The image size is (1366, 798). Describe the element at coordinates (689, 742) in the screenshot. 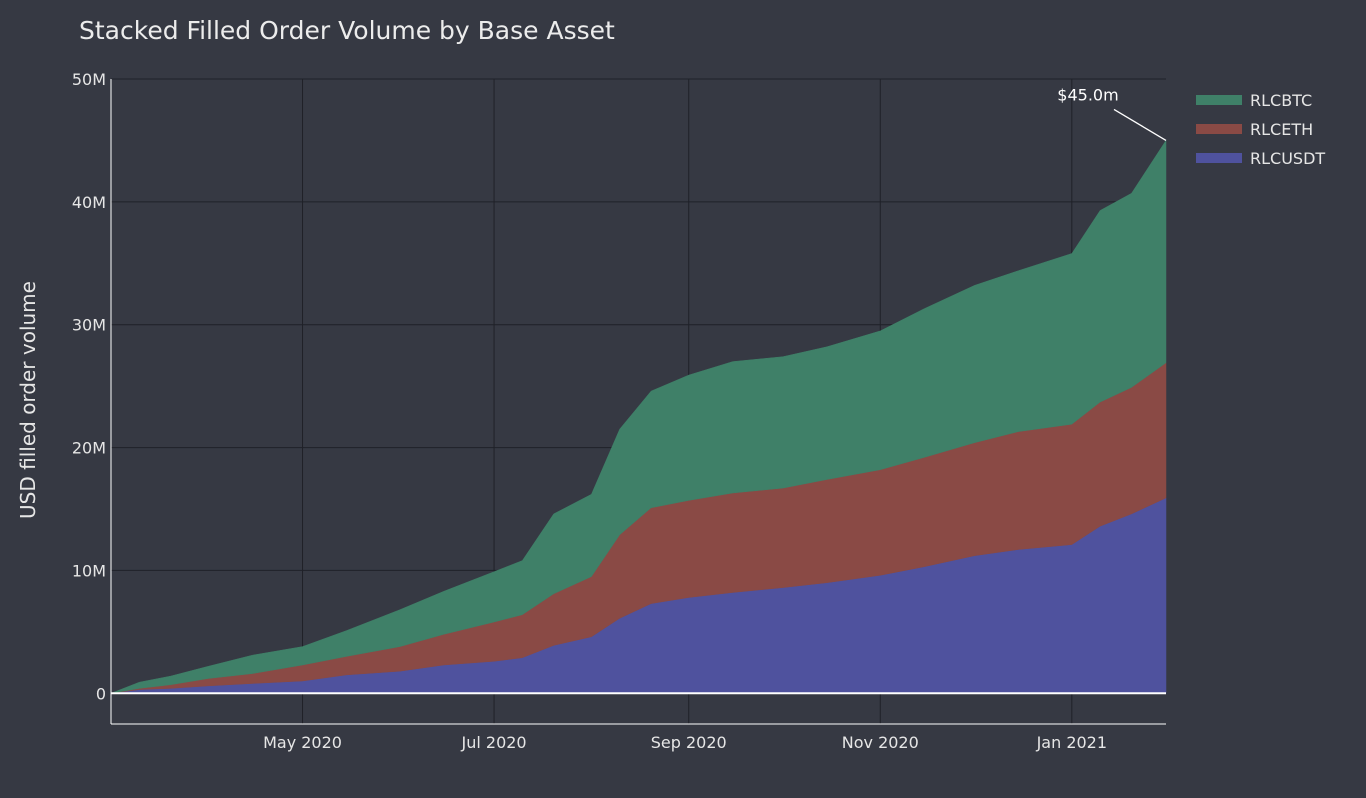

I see `x-tick-label: Sep 2020` at that location.